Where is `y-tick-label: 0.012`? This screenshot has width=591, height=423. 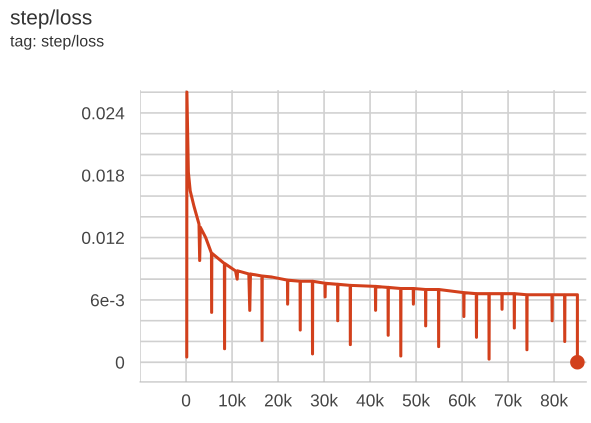 y-tick-label: 0.012 is located at coordinates (103, 238).